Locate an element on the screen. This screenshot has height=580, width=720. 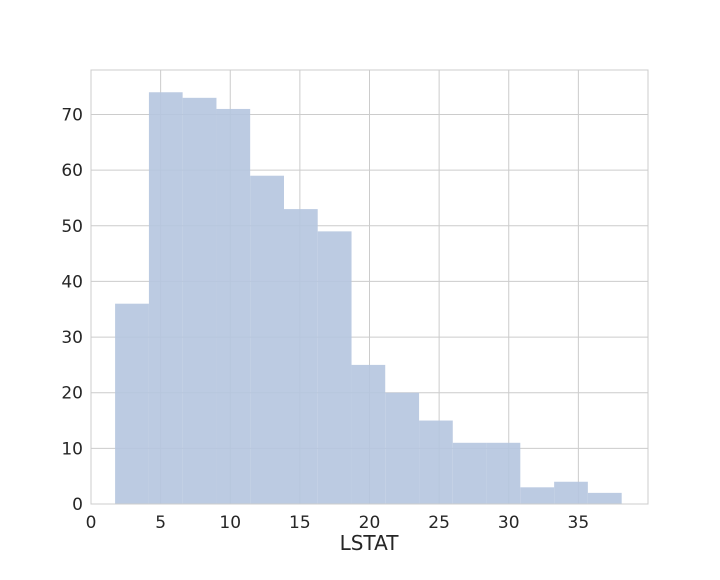
y-tick-label: 50 is located at coordinates (72, 227).